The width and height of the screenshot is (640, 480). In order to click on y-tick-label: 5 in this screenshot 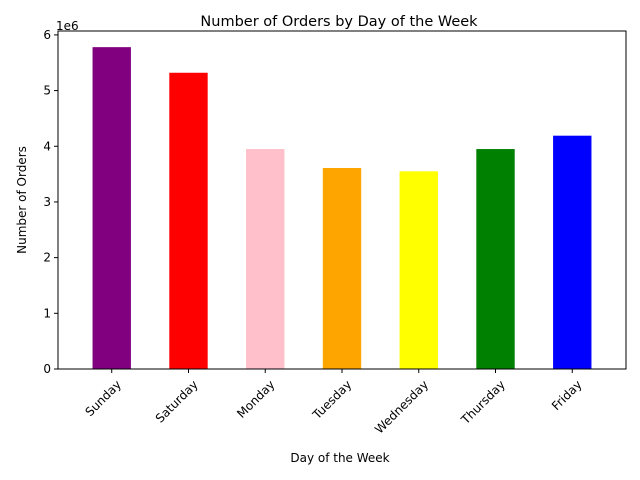, I will do `click(47, 91)`.